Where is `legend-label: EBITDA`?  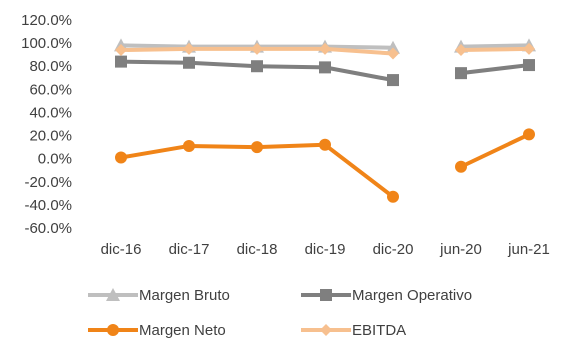 legend-label: EBITDA is located at coordinates (379, 330).